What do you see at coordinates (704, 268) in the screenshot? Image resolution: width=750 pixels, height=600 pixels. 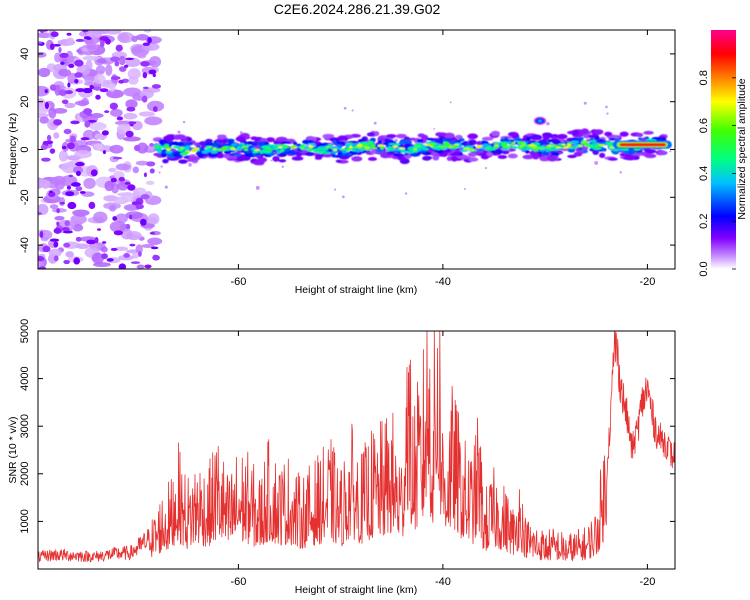 I see `colorbar-tick-label: 0.0` at bounding box center [704, 268].